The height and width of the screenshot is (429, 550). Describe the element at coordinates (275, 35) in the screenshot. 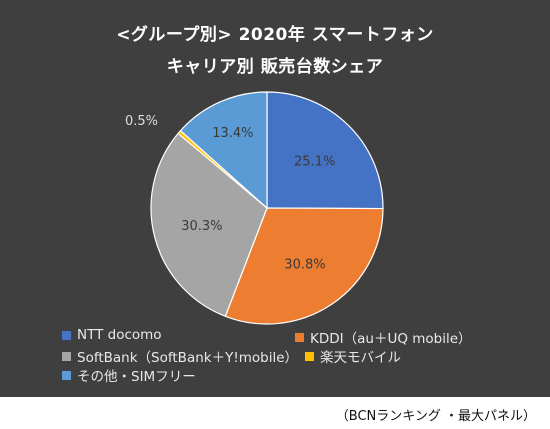

I see `chart-title-line-1: <グループ別> 2020年 スマートフォン` at that location.